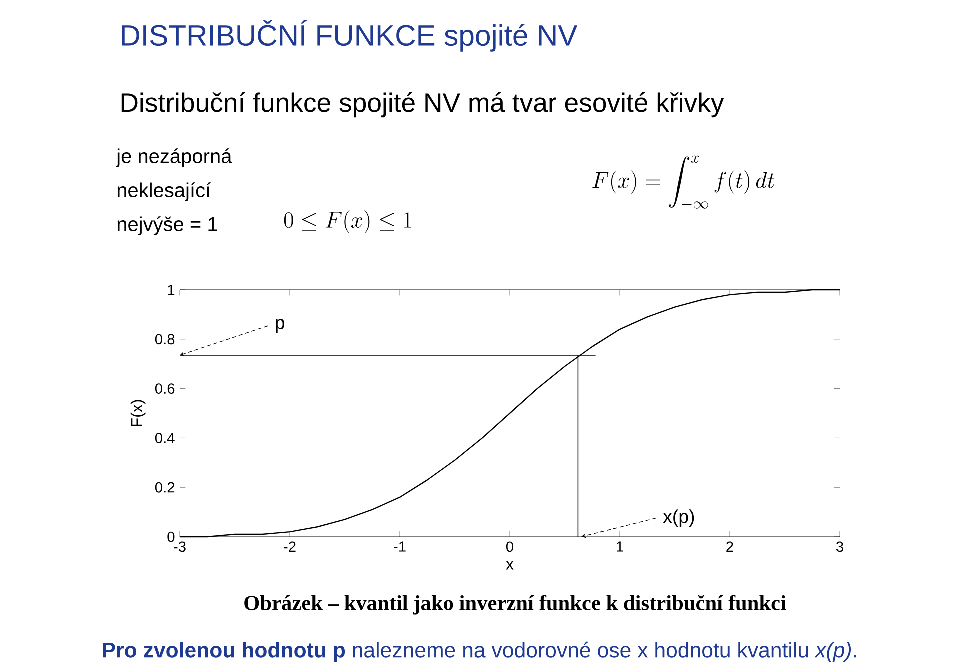 The width and height of the screenshot is (960, 669). I want to click on y-tick-label: 0, so click(171, 537).